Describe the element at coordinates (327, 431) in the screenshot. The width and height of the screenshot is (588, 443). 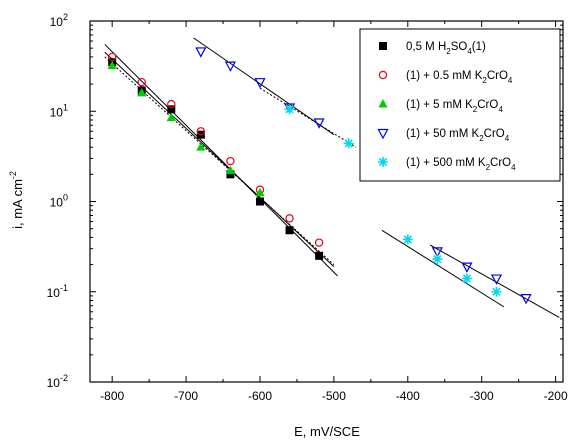
I see `x-axis-title: E, mV/SCE` at that location.